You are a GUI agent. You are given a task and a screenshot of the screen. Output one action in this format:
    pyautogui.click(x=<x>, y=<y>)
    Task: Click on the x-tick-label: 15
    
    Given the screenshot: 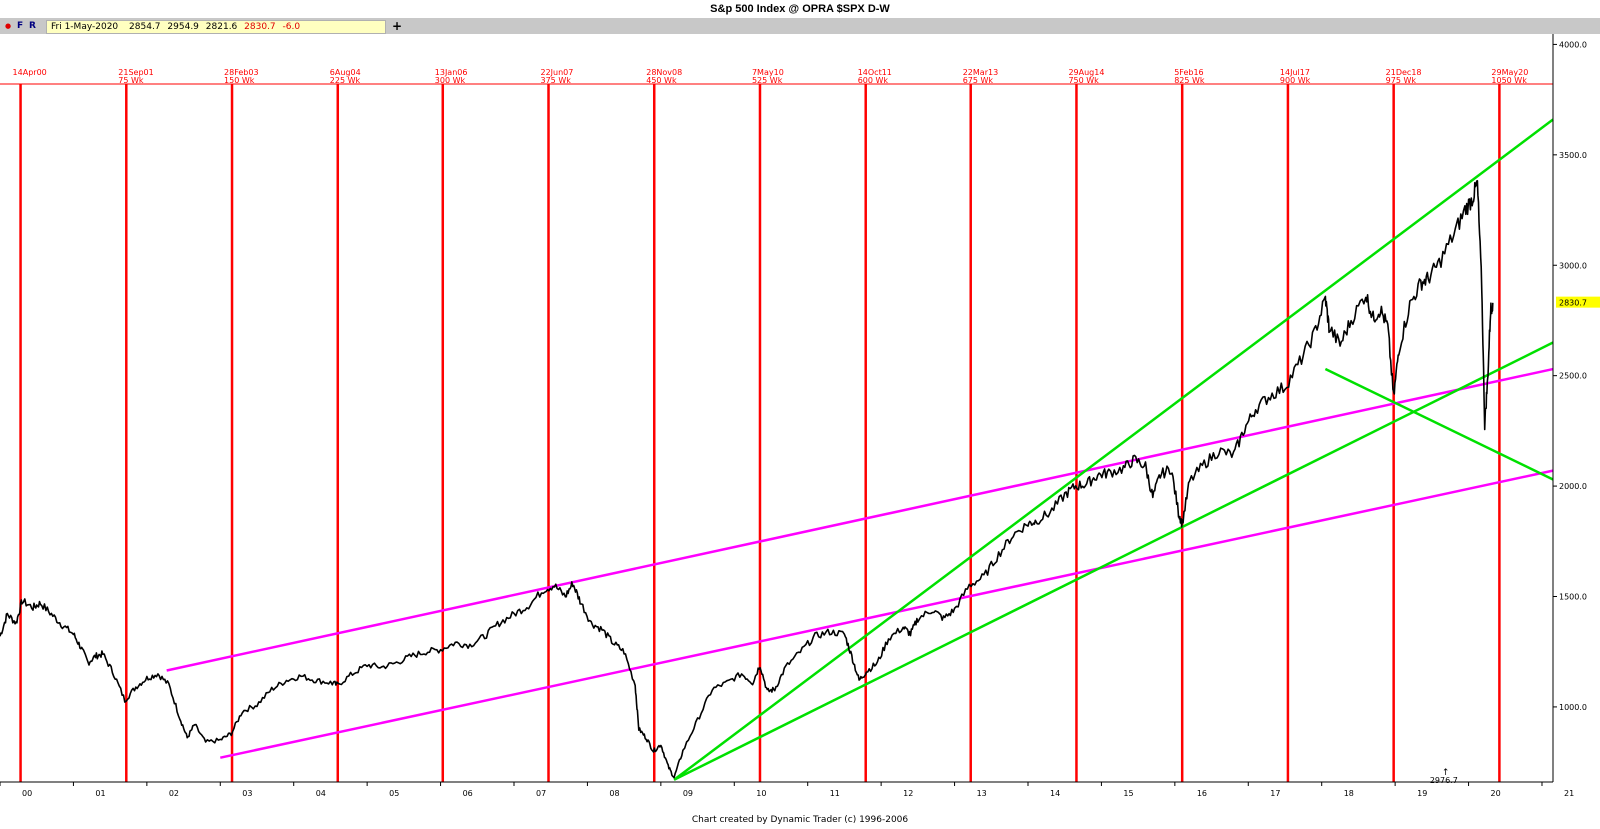 What is the action you would take?
    pyautogui.click(x=1128, y=793)
    